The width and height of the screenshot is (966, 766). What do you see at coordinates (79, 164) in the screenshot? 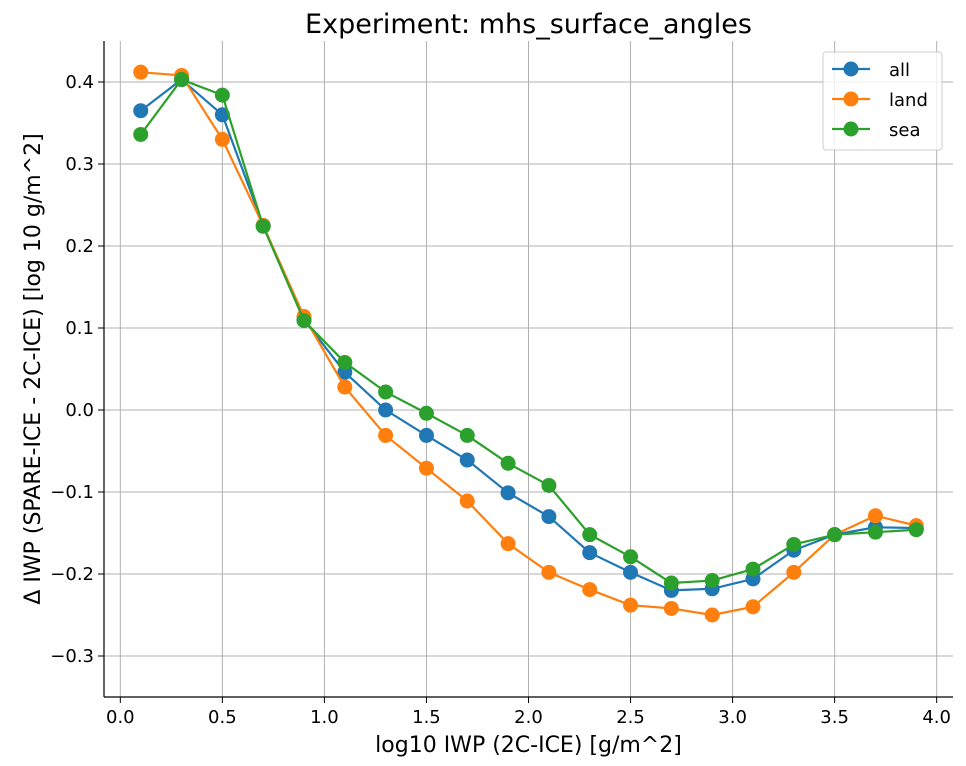
I see `y-tick-label: 0.3` at bounding box center [79, 164].